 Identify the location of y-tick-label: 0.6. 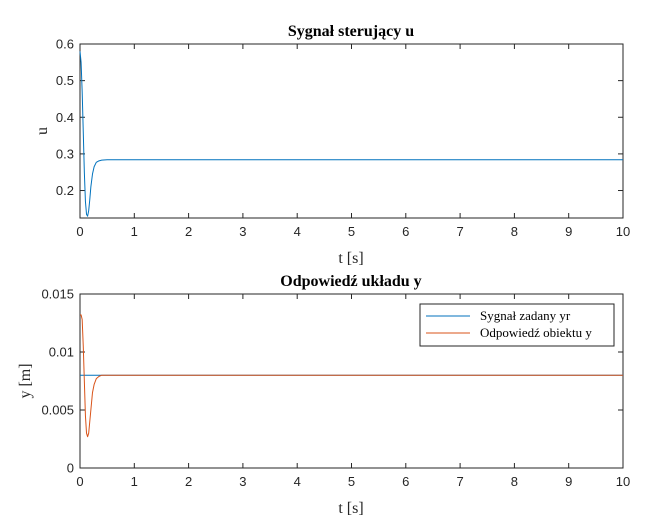
(65, 44).